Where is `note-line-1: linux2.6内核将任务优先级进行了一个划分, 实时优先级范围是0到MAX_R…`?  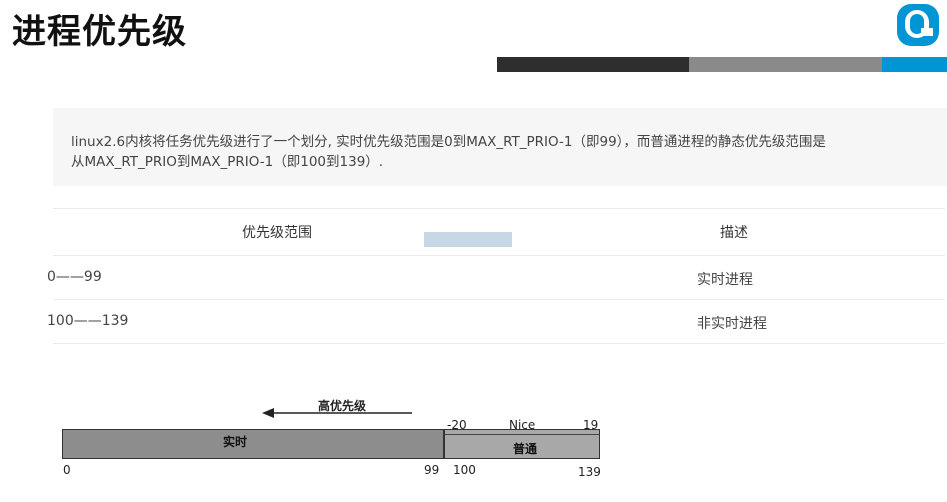 note-line-1: linux2.6内核将任务优先级进行了一个划分, 实时优先级范围是0到MAX_R… is located at coordinates (448, 142).